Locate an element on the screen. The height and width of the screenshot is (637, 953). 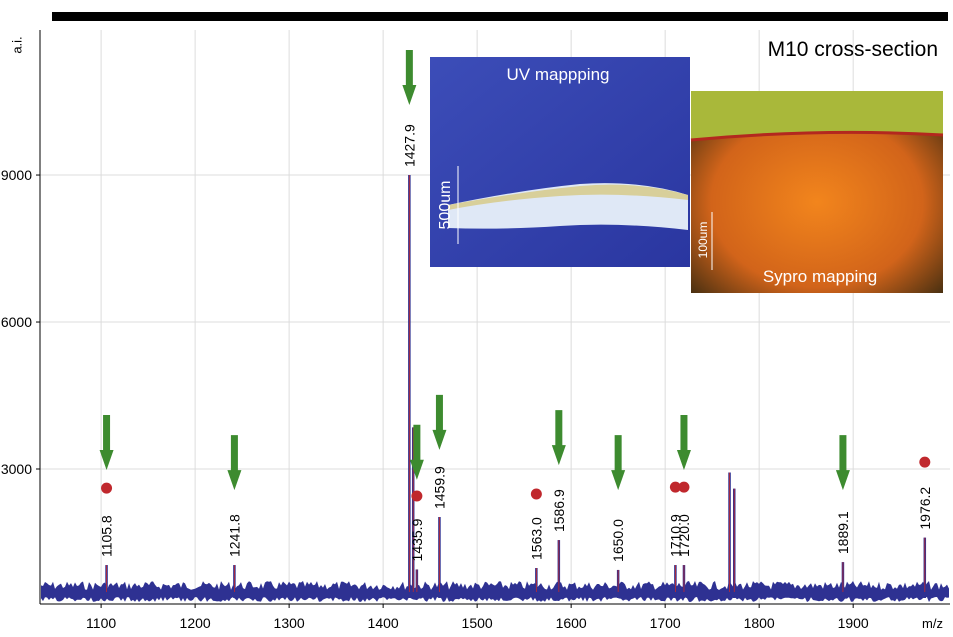
scale-label: 100um is located at coordinates (703, 240).